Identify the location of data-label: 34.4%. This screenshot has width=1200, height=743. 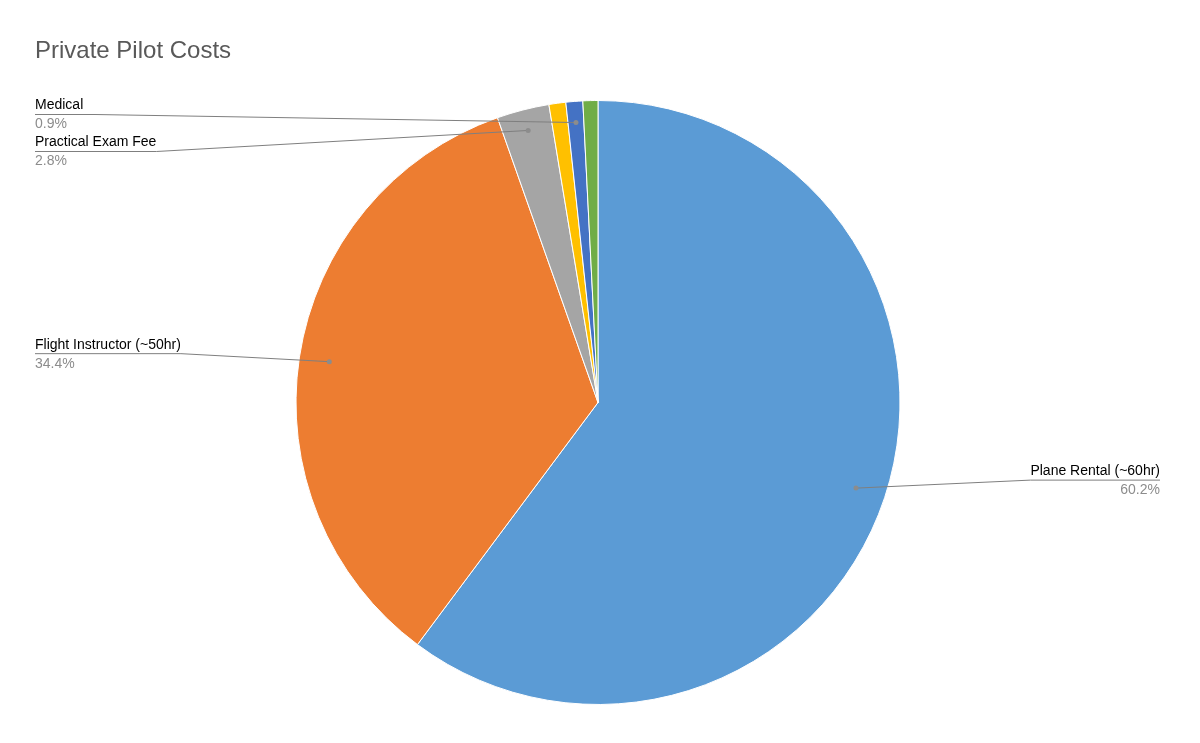
(55, 362).